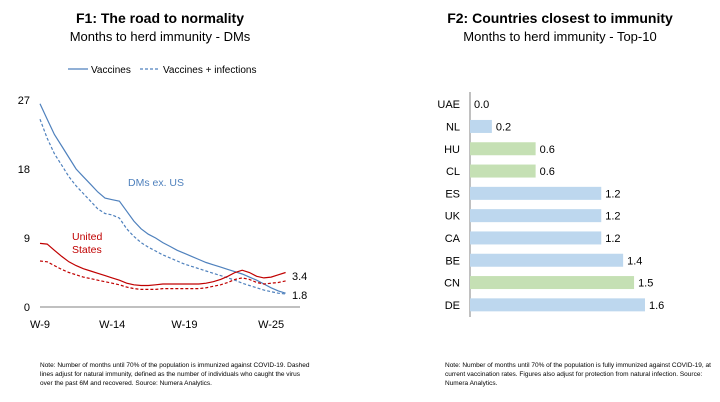 This screenshot has width=720, height=402. I want to click on y-tick-label: 9, so click(27, 239).